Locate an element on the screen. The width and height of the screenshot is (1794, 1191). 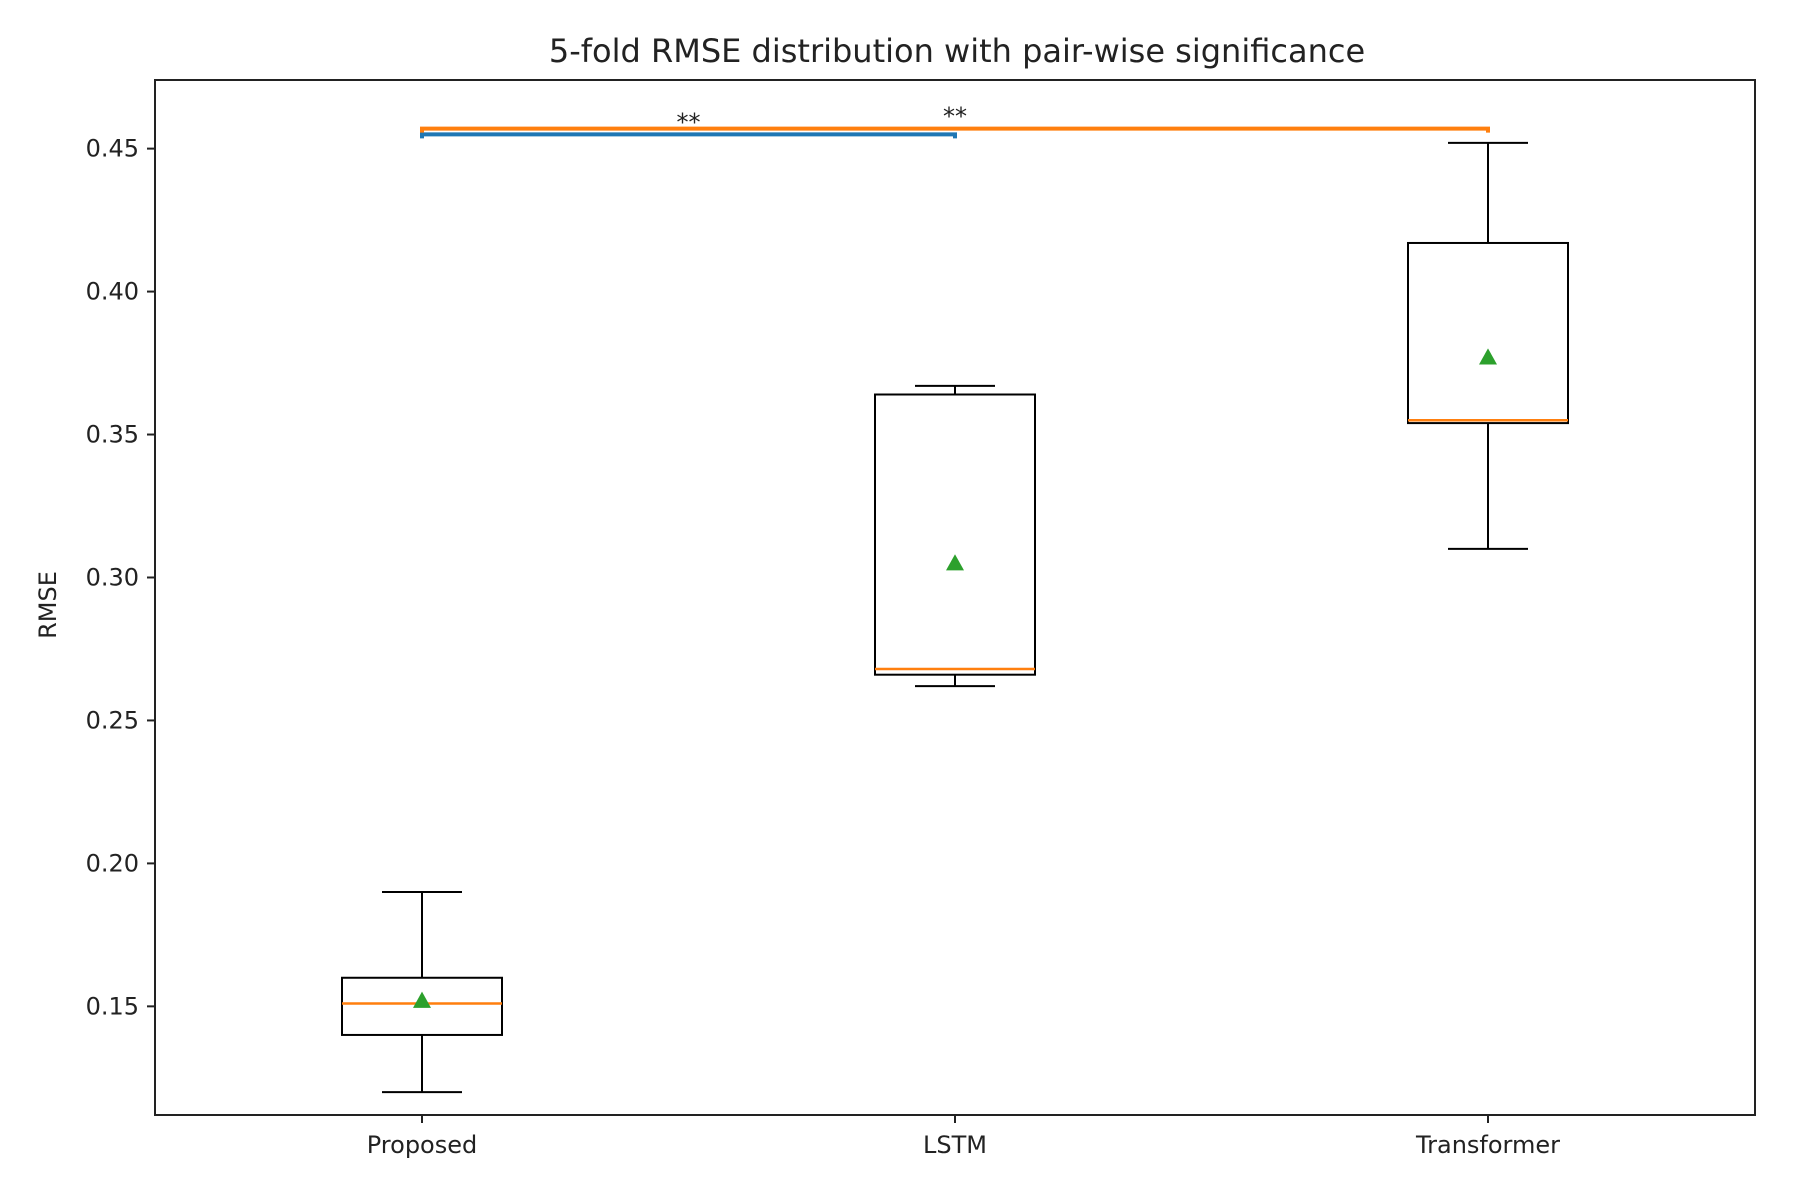
significance-brackets: ** ** is located at coordinates (955, 121).